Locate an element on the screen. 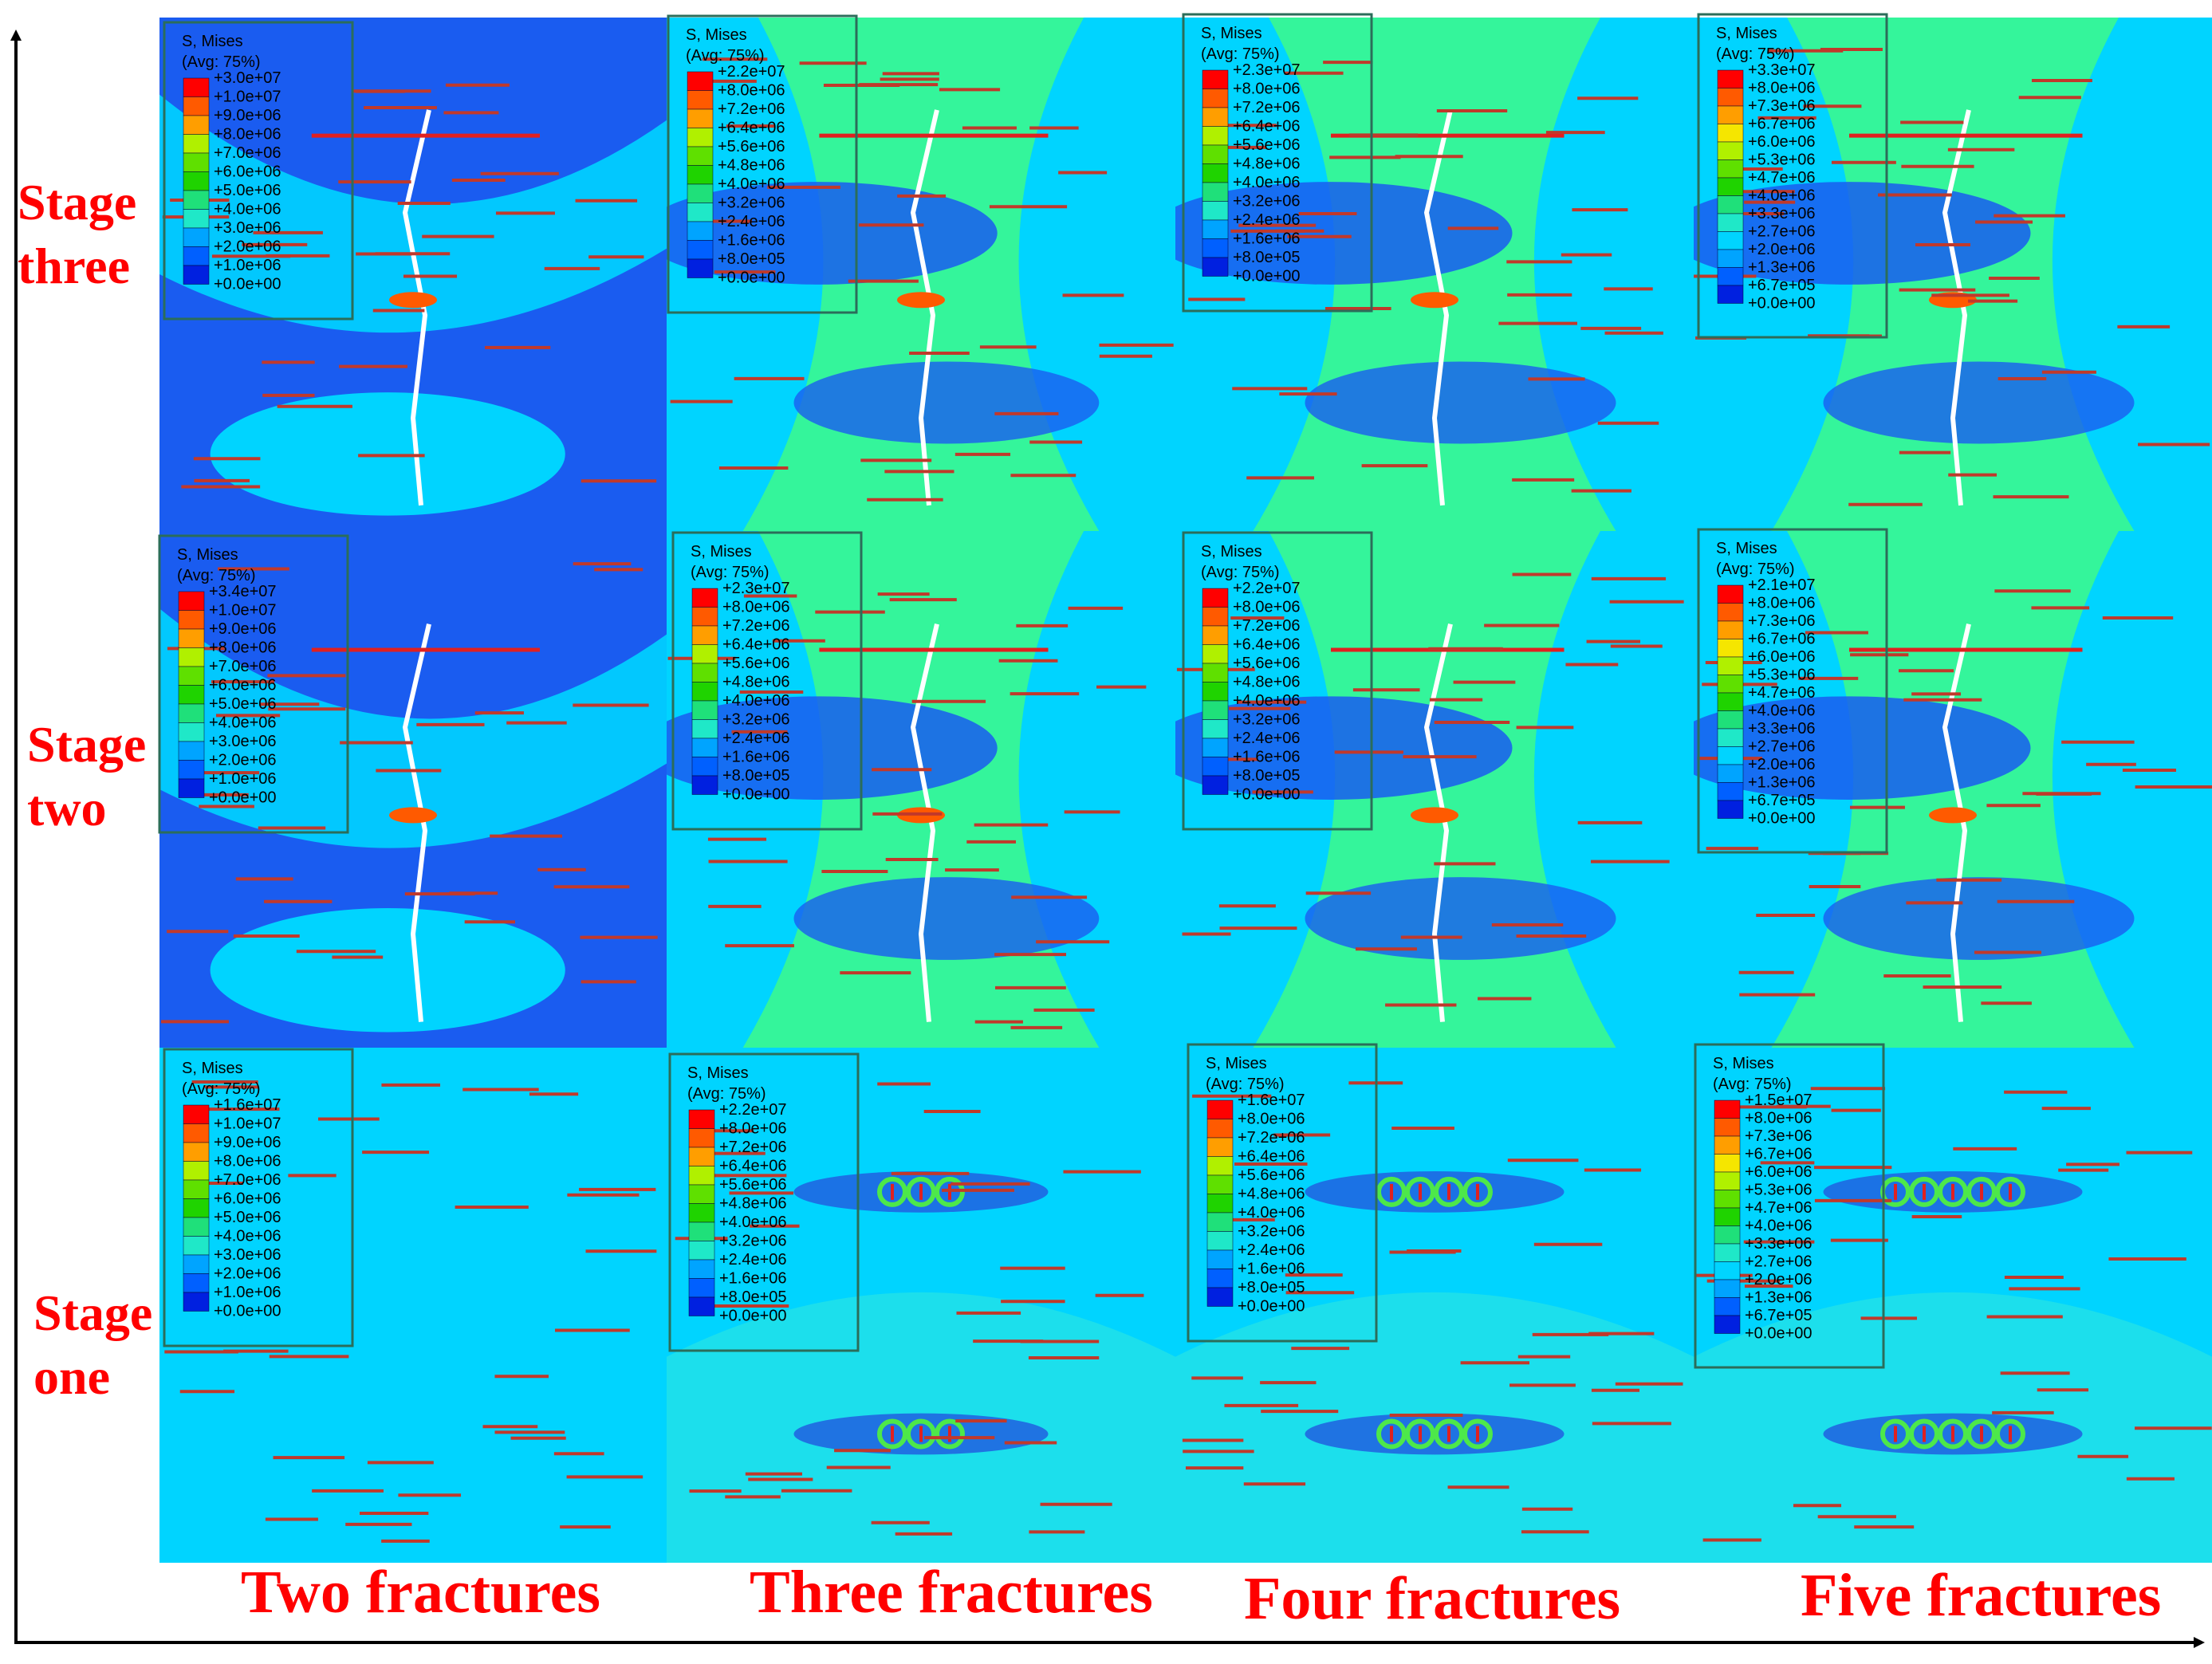 Image resolution: width=2212 pixels, height=1664 pixels. legend-value: +8.0e+05 is located at coordinates (1267, 257).